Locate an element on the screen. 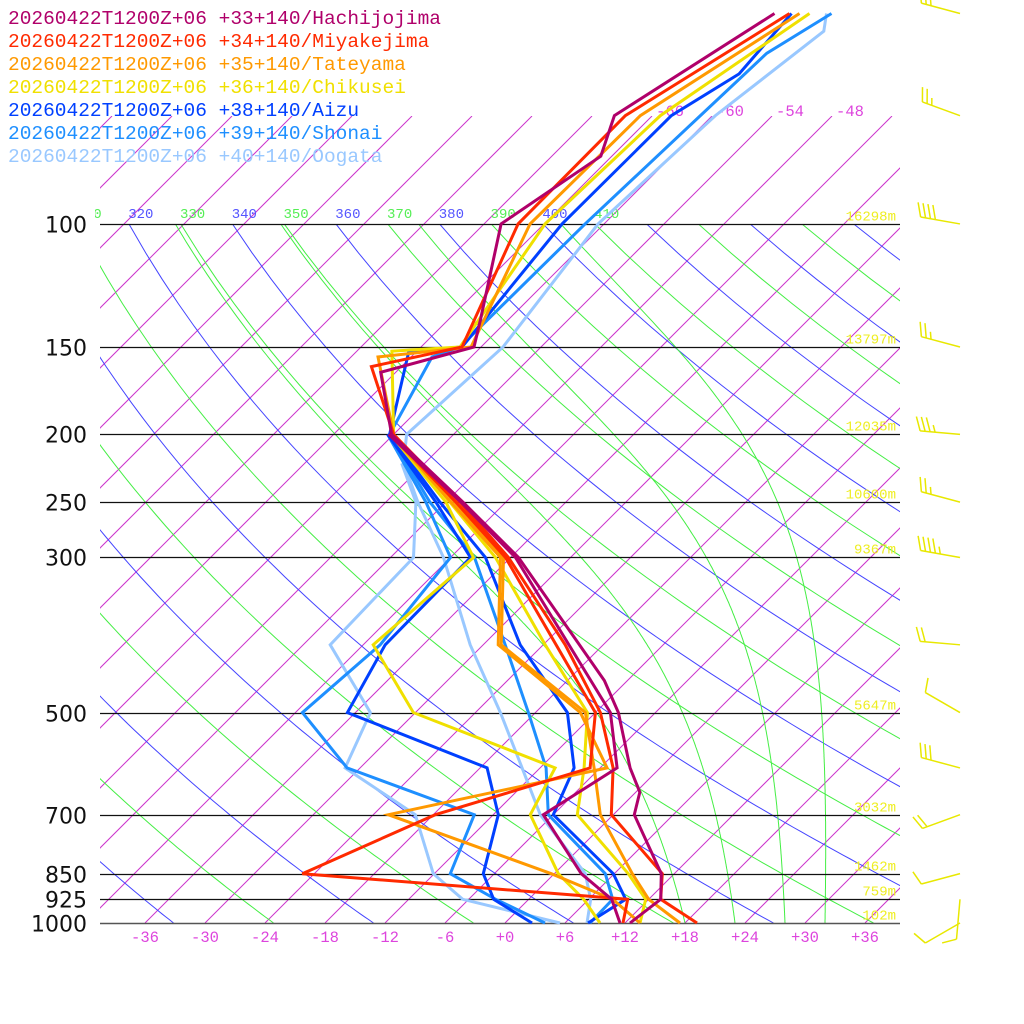  upper-isotherm-label: -66 is located at coordinates (670, 112).